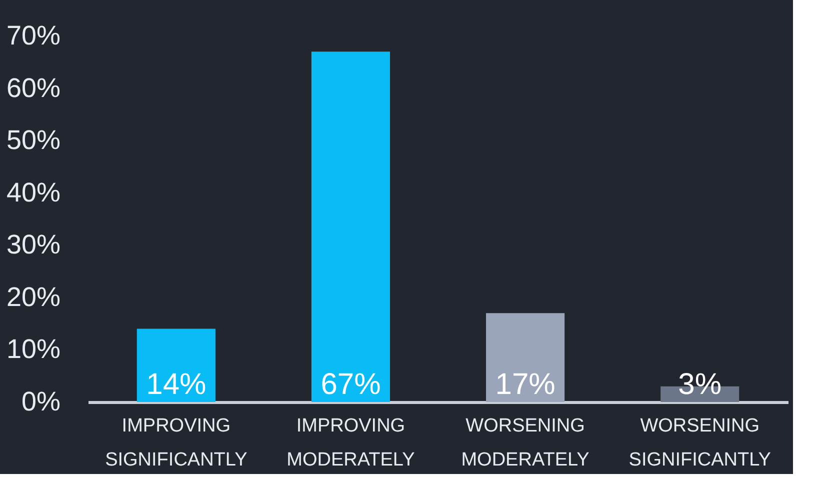 This screenshot has height=479, width=822. I want to click on x-tick-label: IMPROVING MODERATELY, so click(351, 443).